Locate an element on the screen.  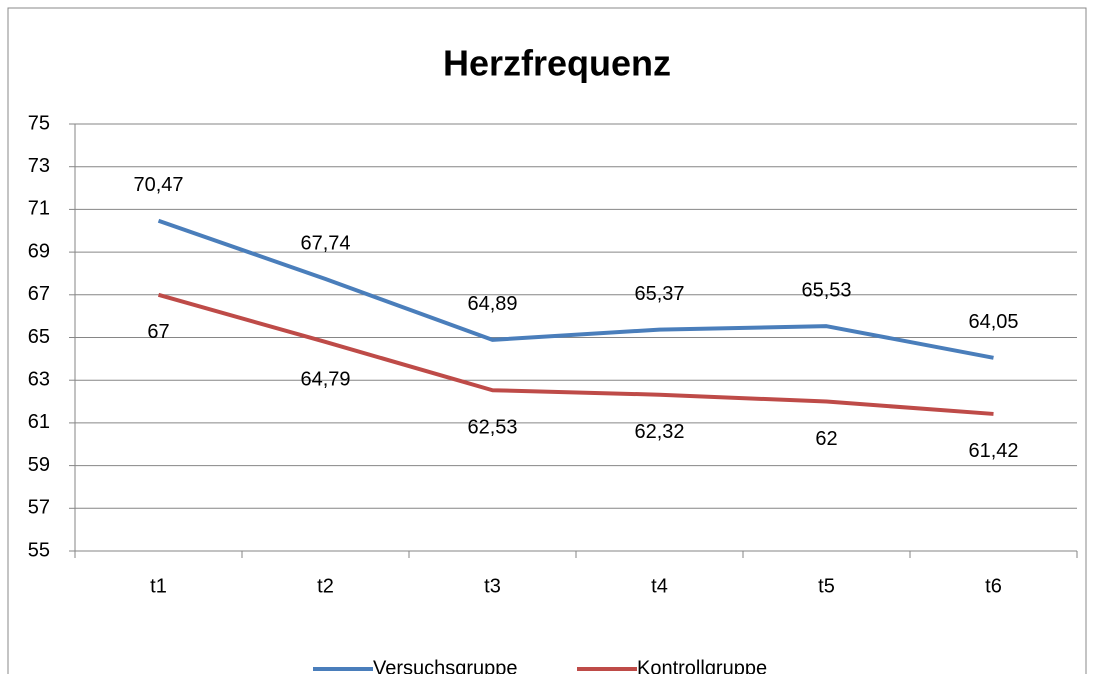
y-tick-label: 67 is located at coordinates (39, 294).